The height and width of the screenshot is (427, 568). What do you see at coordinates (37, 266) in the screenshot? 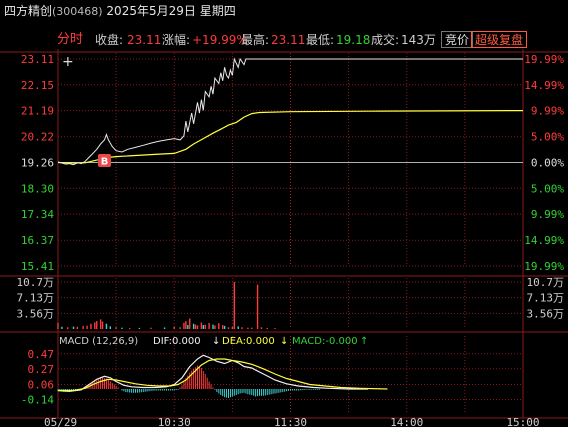
I see `price-tick-label: 15.41` at bounding box center [37, 266].